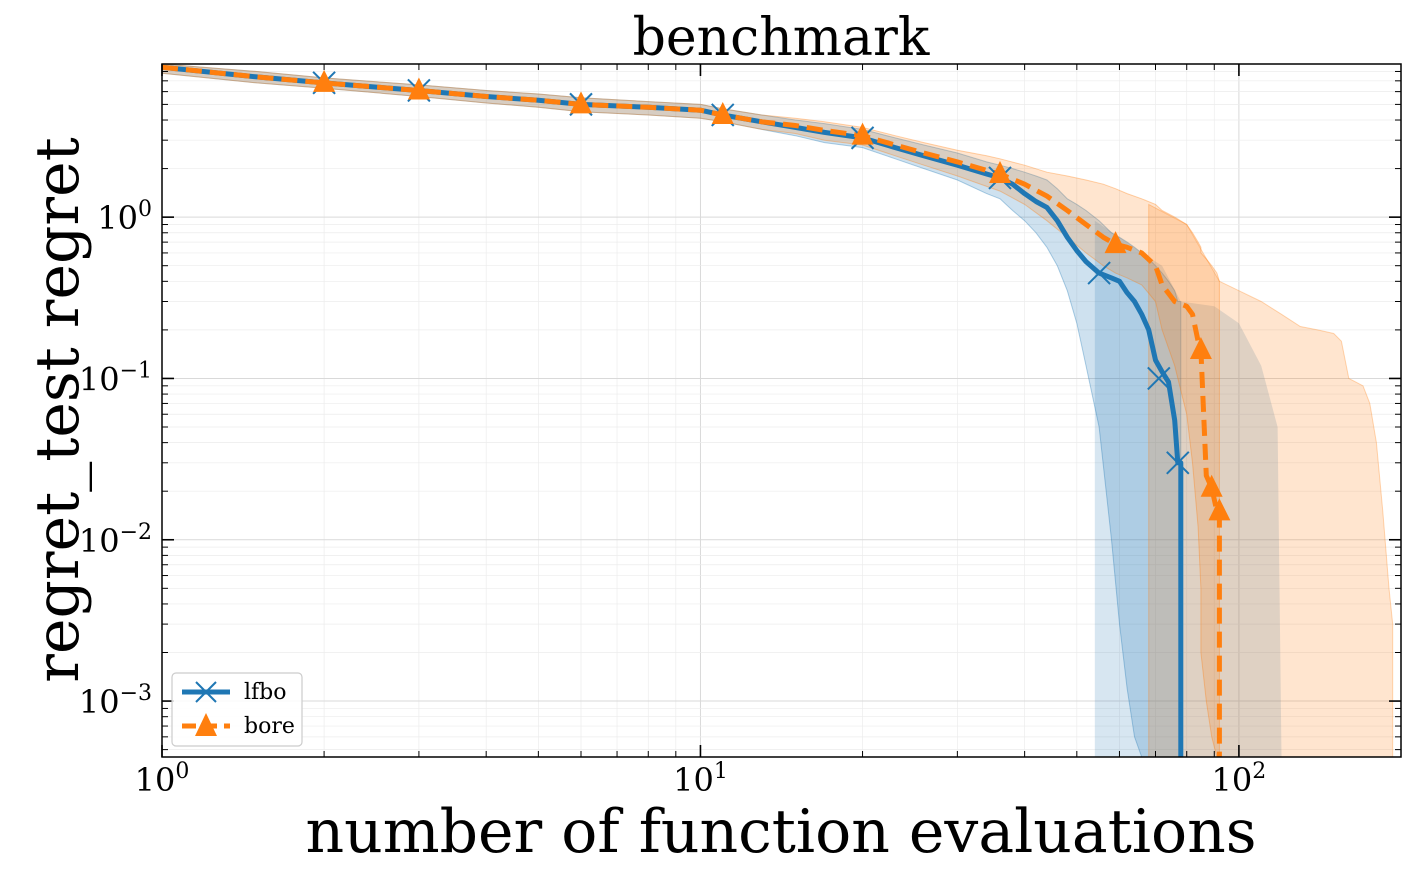 The width and height of the screenshot is (1410, 873). I want to click on band-lfbo-tail, so click(1188, 488).